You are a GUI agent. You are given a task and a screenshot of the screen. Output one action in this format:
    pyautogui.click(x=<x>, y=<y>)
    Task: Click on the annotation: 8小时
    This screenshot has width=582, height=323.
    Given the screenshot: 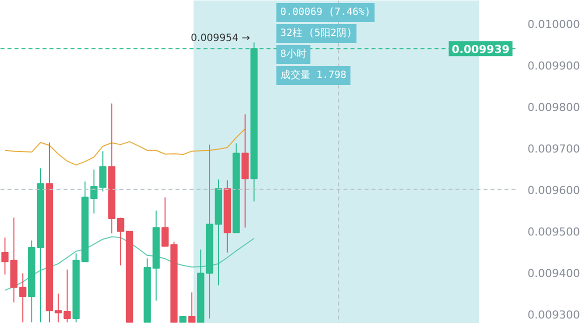 What is the action you would take?
    pyautogui.click(x=293, y=54)
    